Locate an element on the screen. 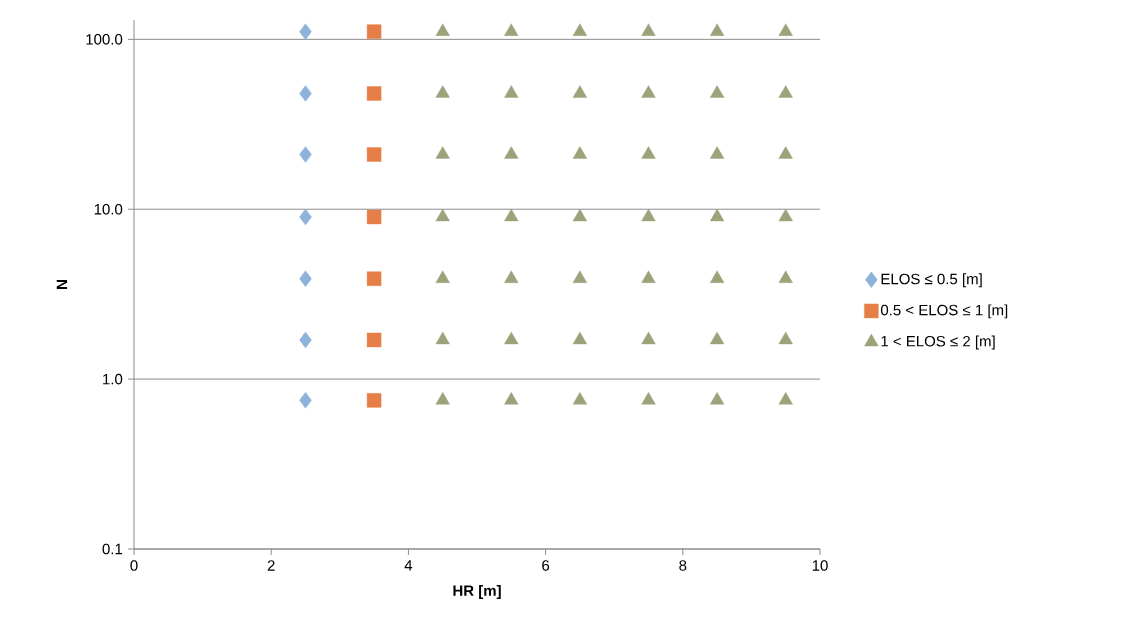  x-tick-label: 6 is located at coordinates (546, 565).